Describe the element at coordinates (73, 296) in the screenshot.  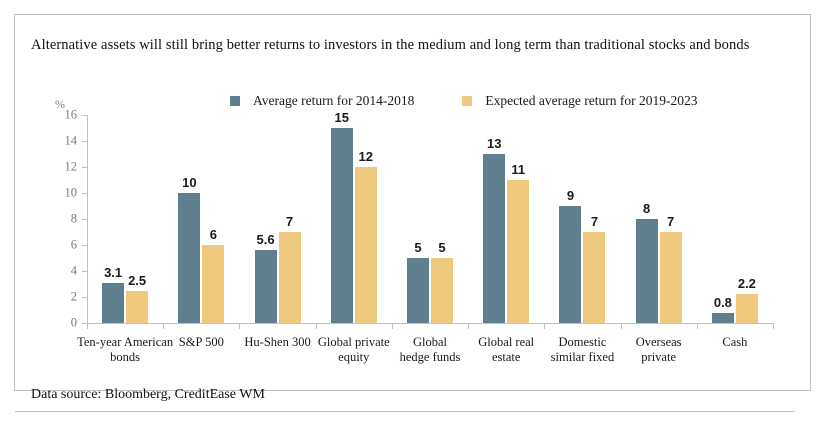
I see `y-tick-label: 2` at that location.